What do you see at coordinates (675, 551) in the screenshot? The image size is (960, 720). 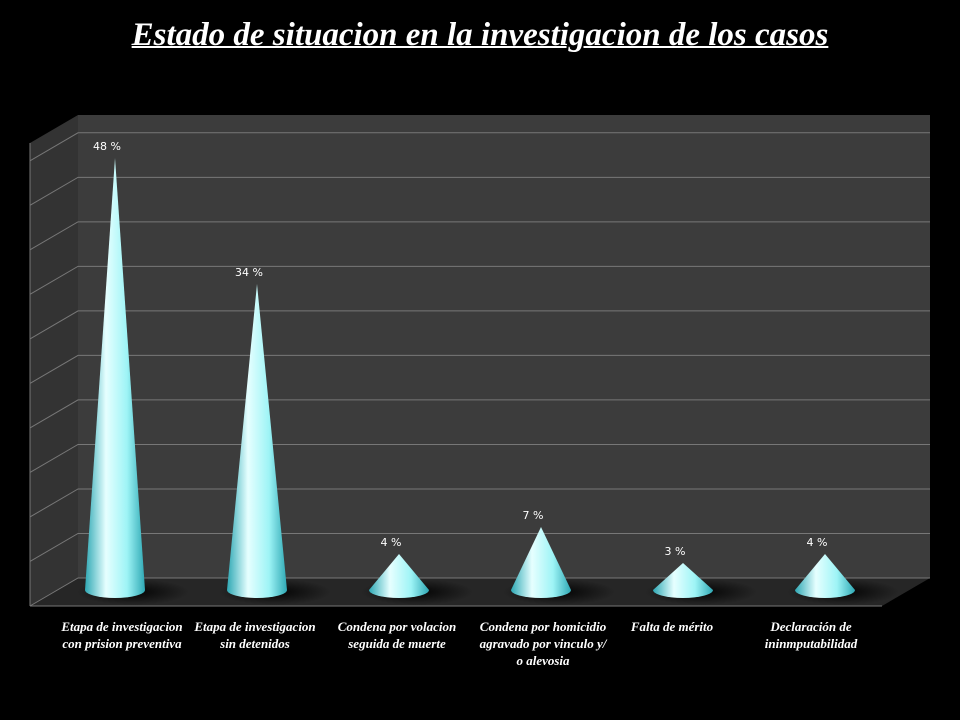 I see `data-label: 3 %` at bounding box center [675, 551].